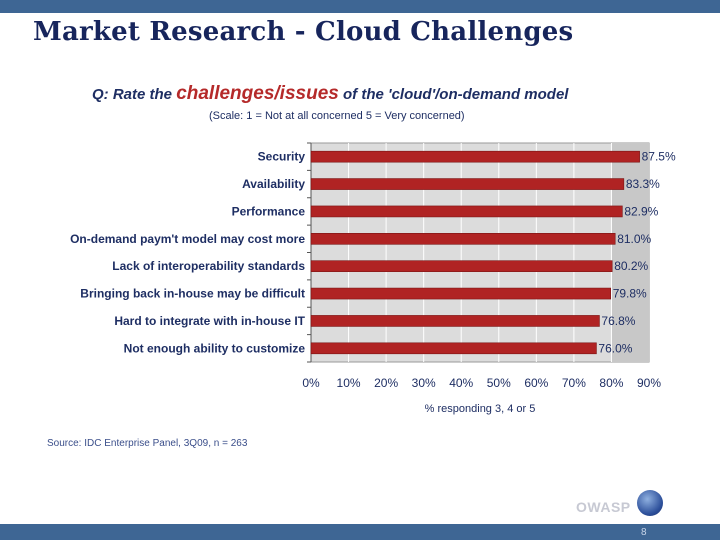 Image resolution: width=720 pixels, height=545 pixels. I want to click on x-tick-label: 90%, so click(649, 383).